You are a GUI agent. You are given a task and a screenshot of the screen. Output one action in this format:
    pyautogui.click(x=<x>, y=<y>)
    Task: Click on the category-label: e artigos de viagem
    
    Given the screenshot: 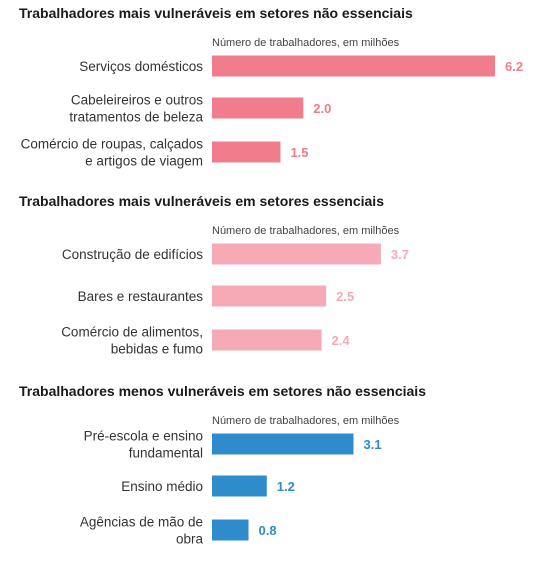 What is the action you would take?
    pyautogui.click(x=144, y=161)
    